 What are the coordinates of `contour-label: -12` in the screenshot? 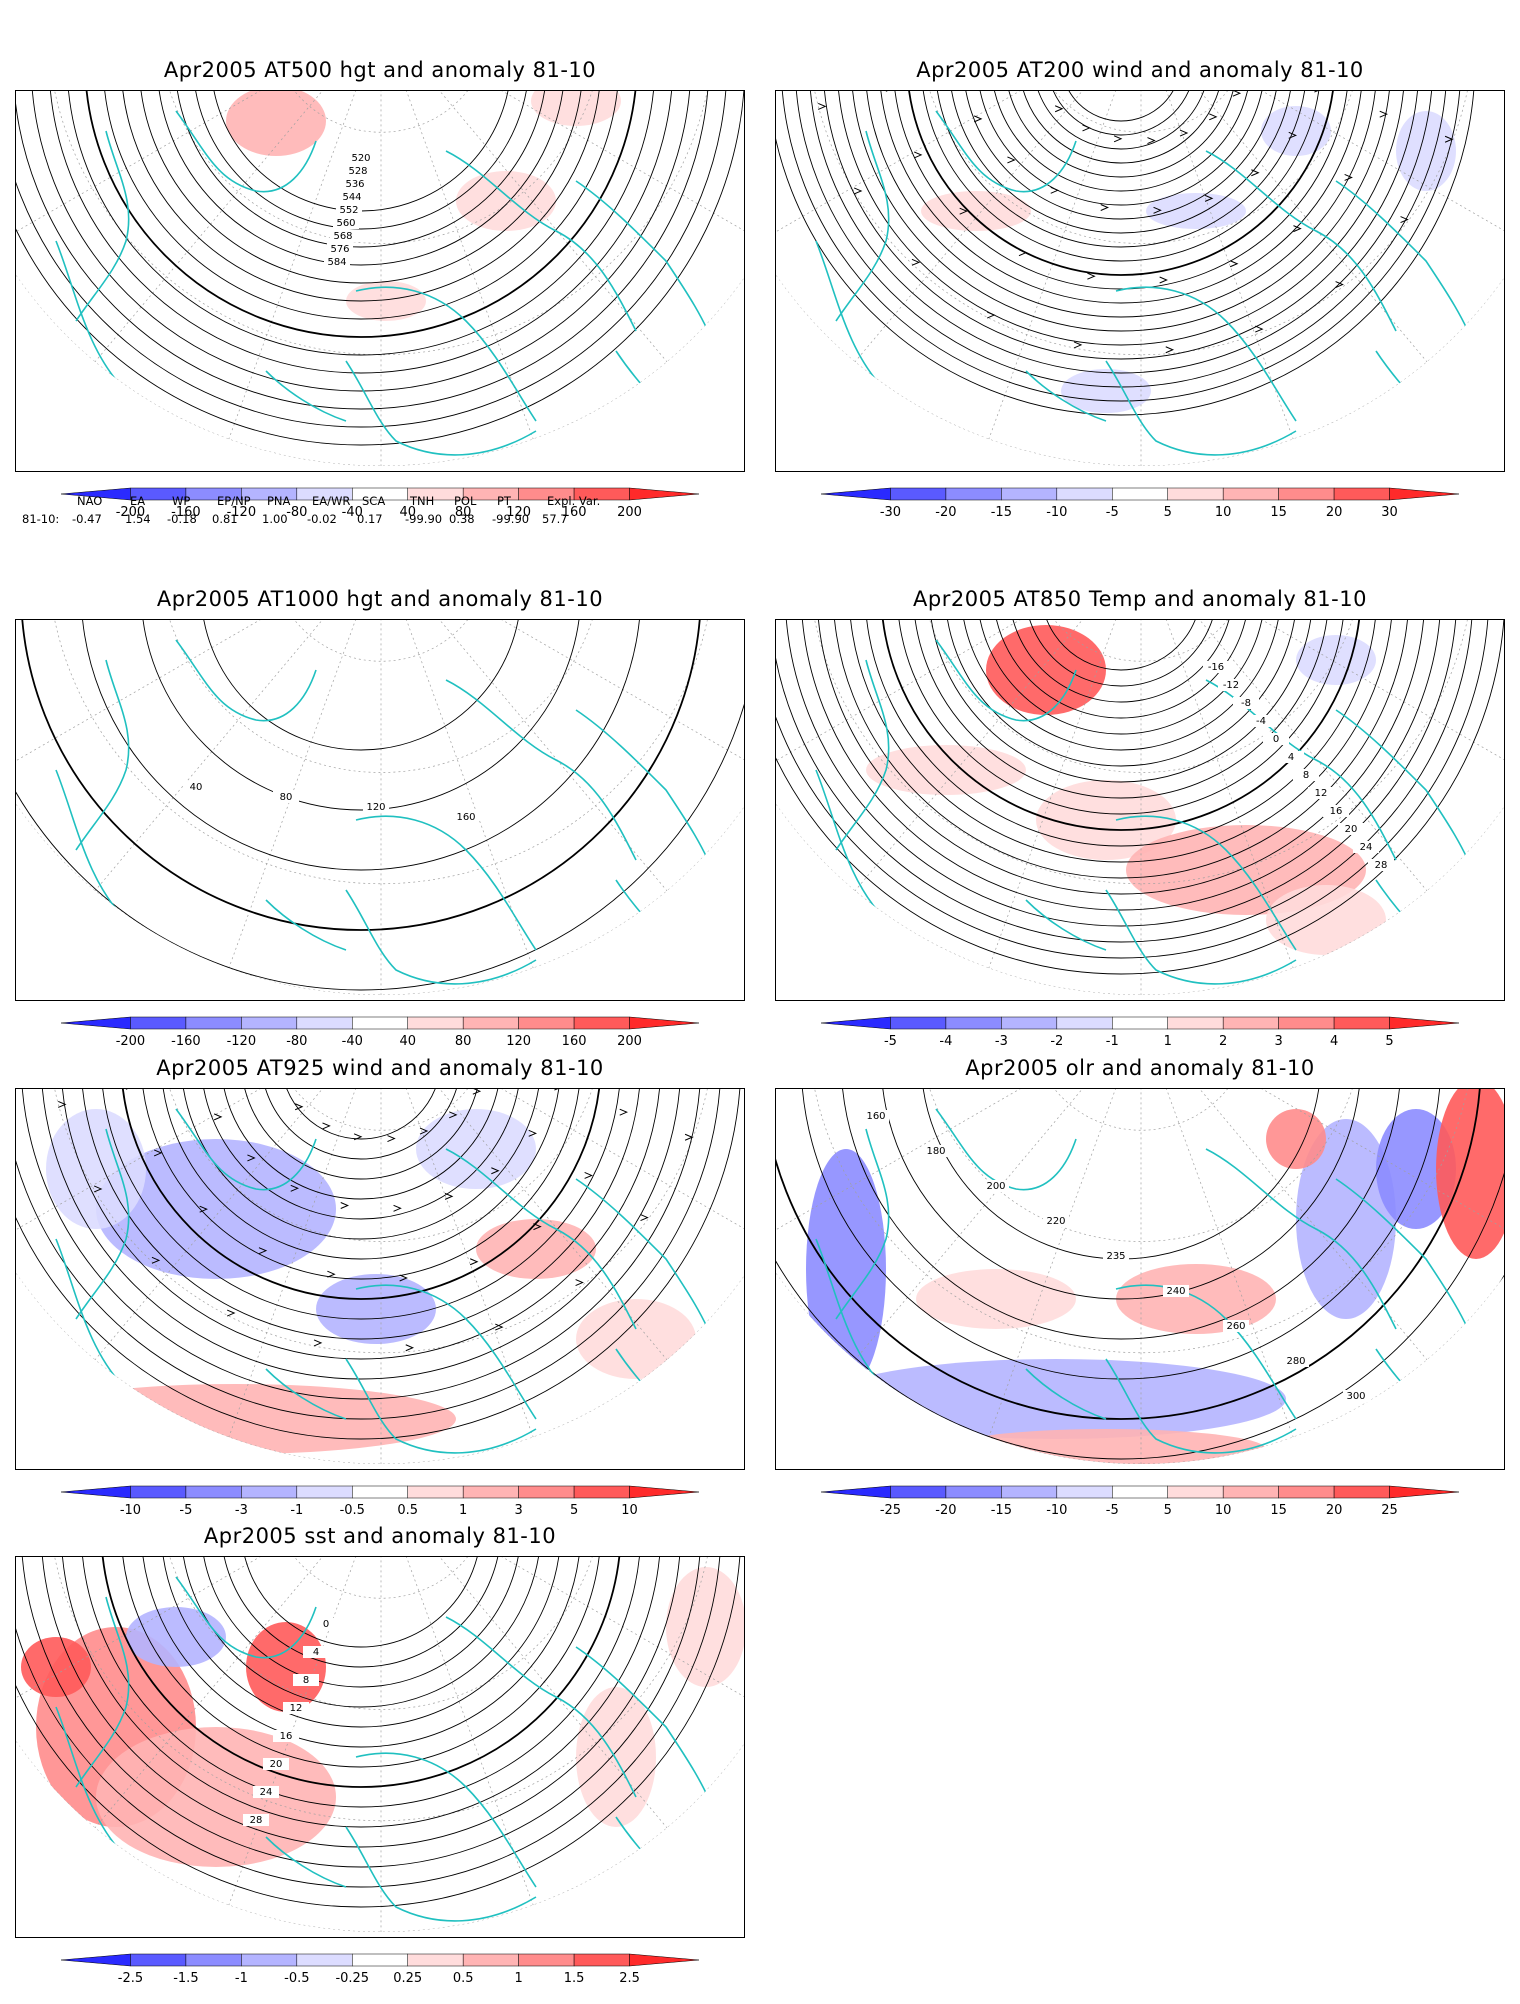 It's located at (1231, 685).